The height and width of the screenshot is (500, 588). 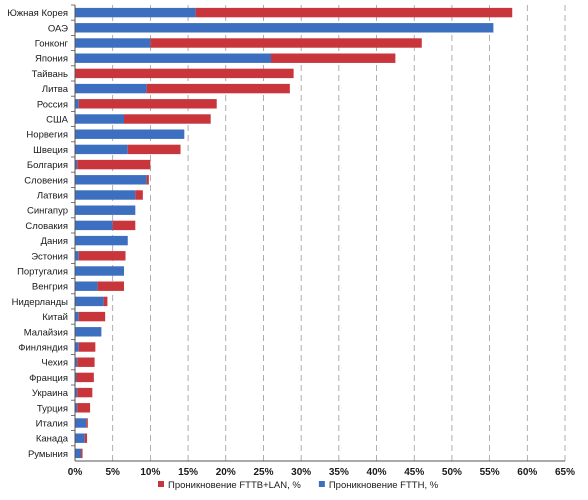 What do you see at coordinates (112, 472) in the screenshot?
I see `x-tick-label: 5%` at bounding box center [112, 472].